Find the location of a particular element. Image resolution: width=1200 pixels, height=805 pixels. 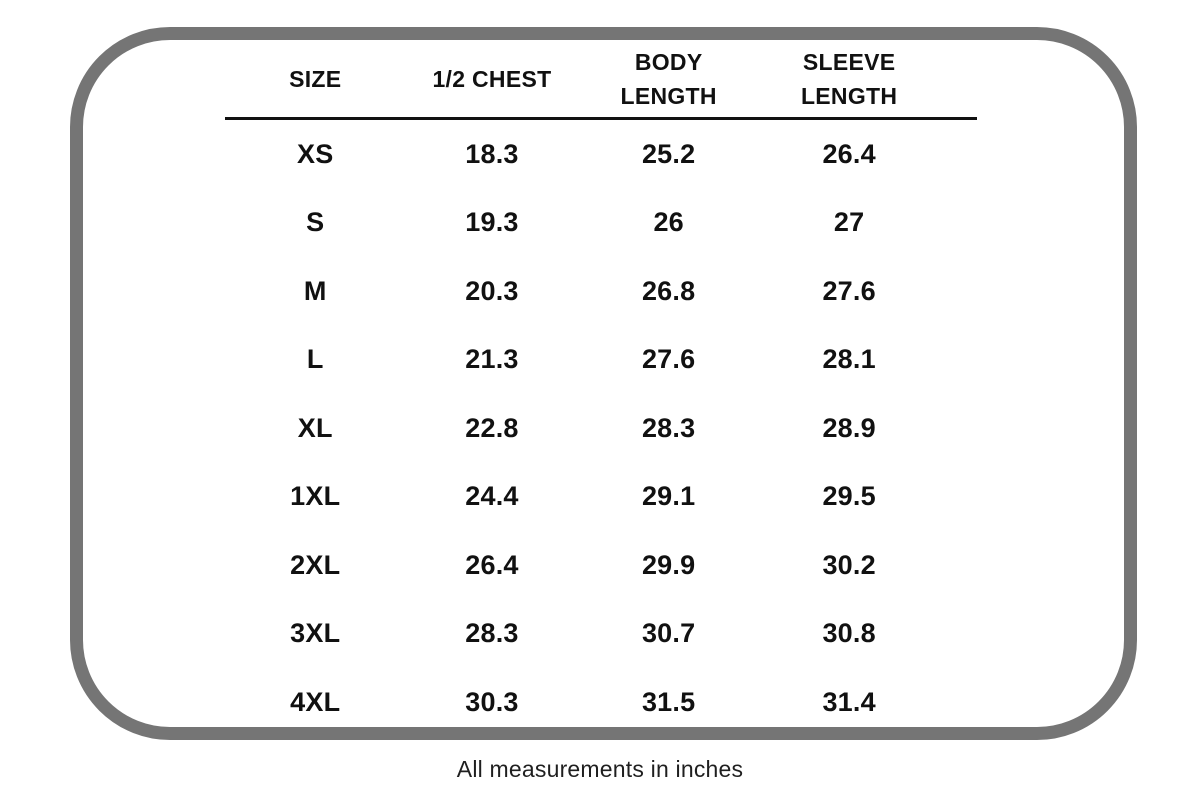

table-row: 3XL 28.3 30.7 30.8 is located at coordinates (601, 634).